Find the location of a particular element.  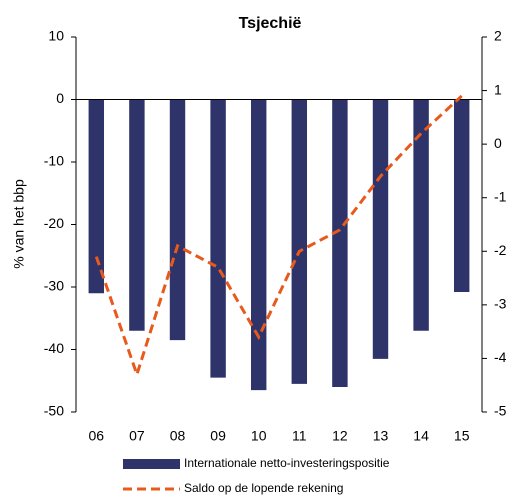

x-tick-label: 13 is located at coordinates (381, 436).